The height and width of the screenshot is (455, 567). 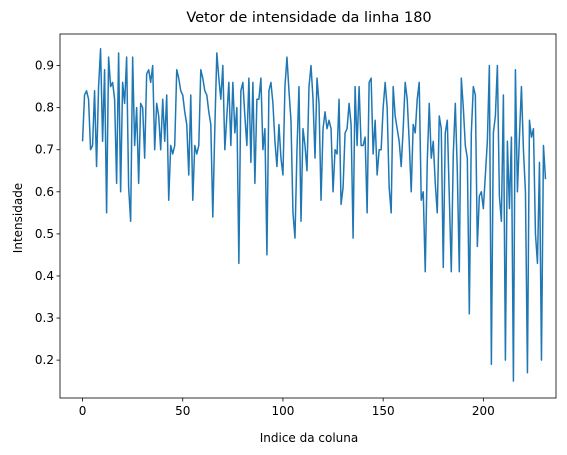 I want to click on x-tick-label: 200, so click(x=483, y=411).